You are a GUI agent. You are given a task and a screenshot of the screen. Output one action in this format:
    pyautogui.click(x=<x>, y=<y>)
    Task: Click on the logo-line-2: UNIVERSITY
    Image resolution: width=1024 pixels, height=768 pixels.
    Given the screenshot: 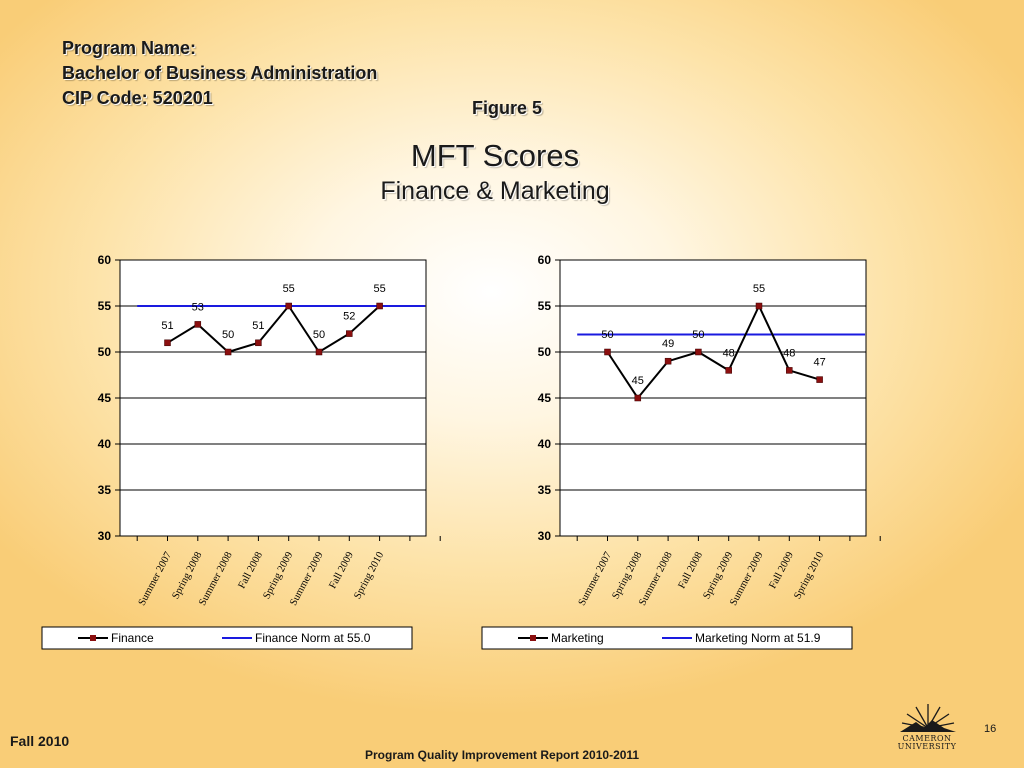 What is the action you would take?
    pyautogui.click(x=927, y=746)
    